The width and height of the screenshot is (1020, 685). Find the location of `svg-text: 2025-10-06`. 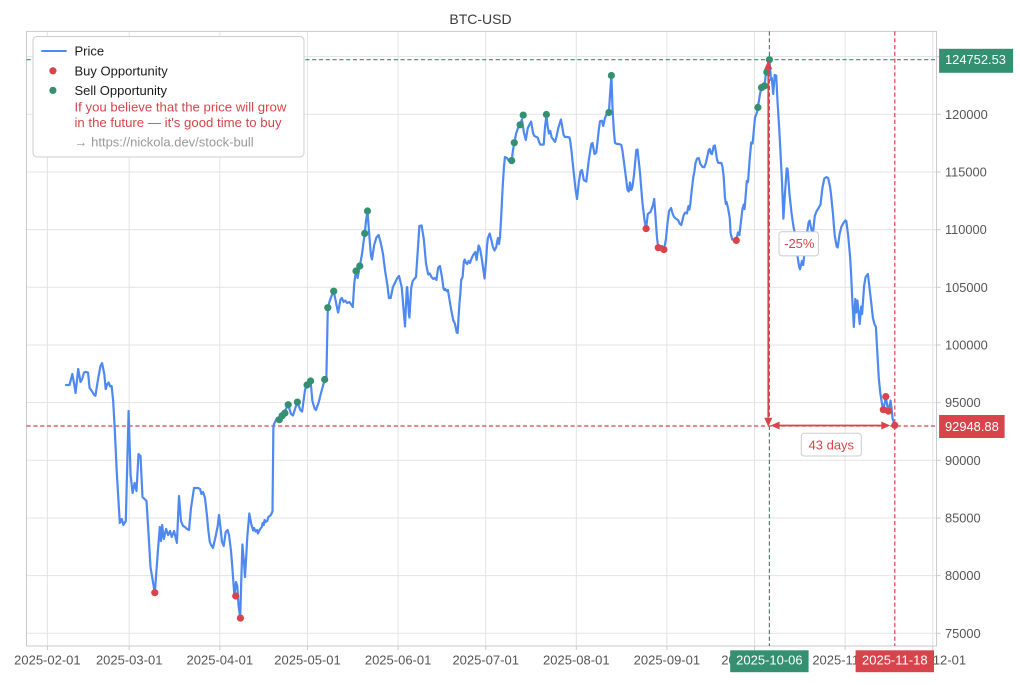

svg-text: 2025-10-06 is located at coordinates (769, 659).